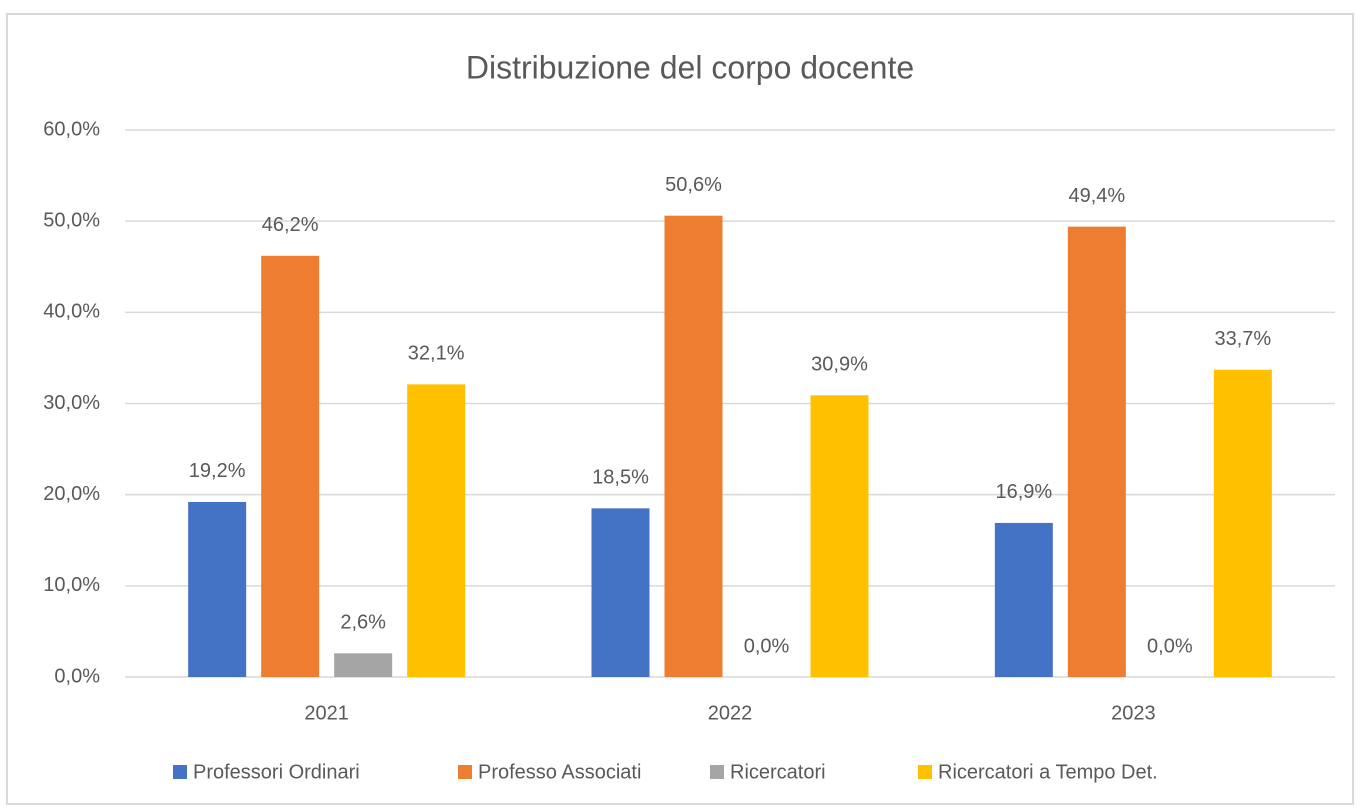  What do you see at coordinates (690, 67) in the screenshot?
I see `chart-title: Distribuzione del corpo docente` at bounding box center [690, 67].